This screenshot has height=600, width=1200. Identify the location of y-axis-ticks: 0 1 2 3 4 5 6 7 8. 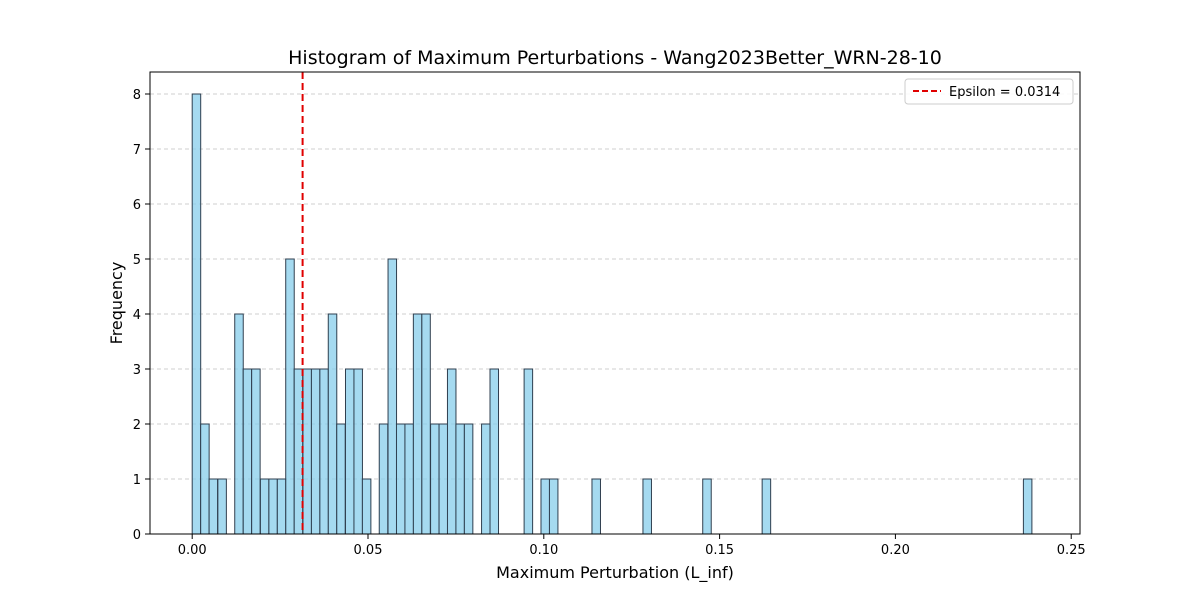
(141, 315).